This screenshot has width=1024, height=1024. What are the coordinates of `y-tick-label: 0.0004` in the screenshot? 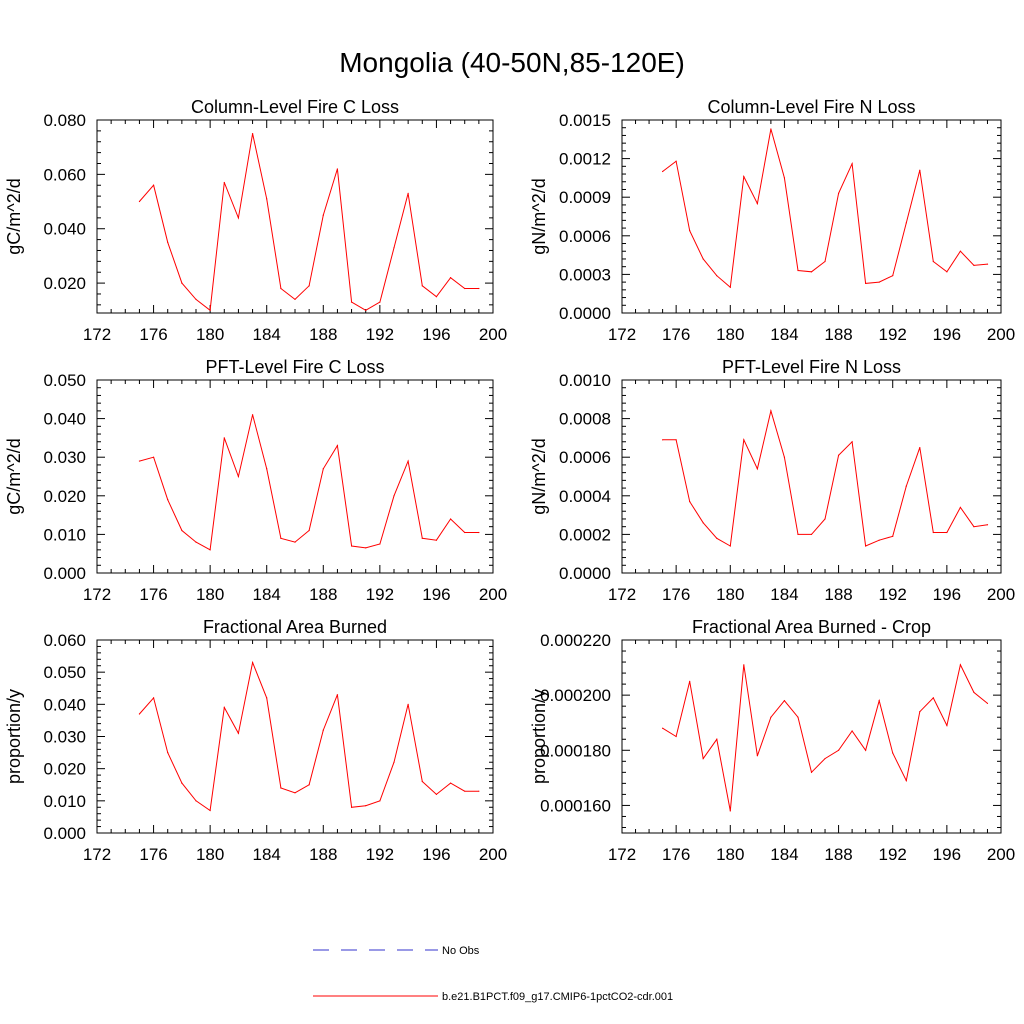 It's located at (585, 496).